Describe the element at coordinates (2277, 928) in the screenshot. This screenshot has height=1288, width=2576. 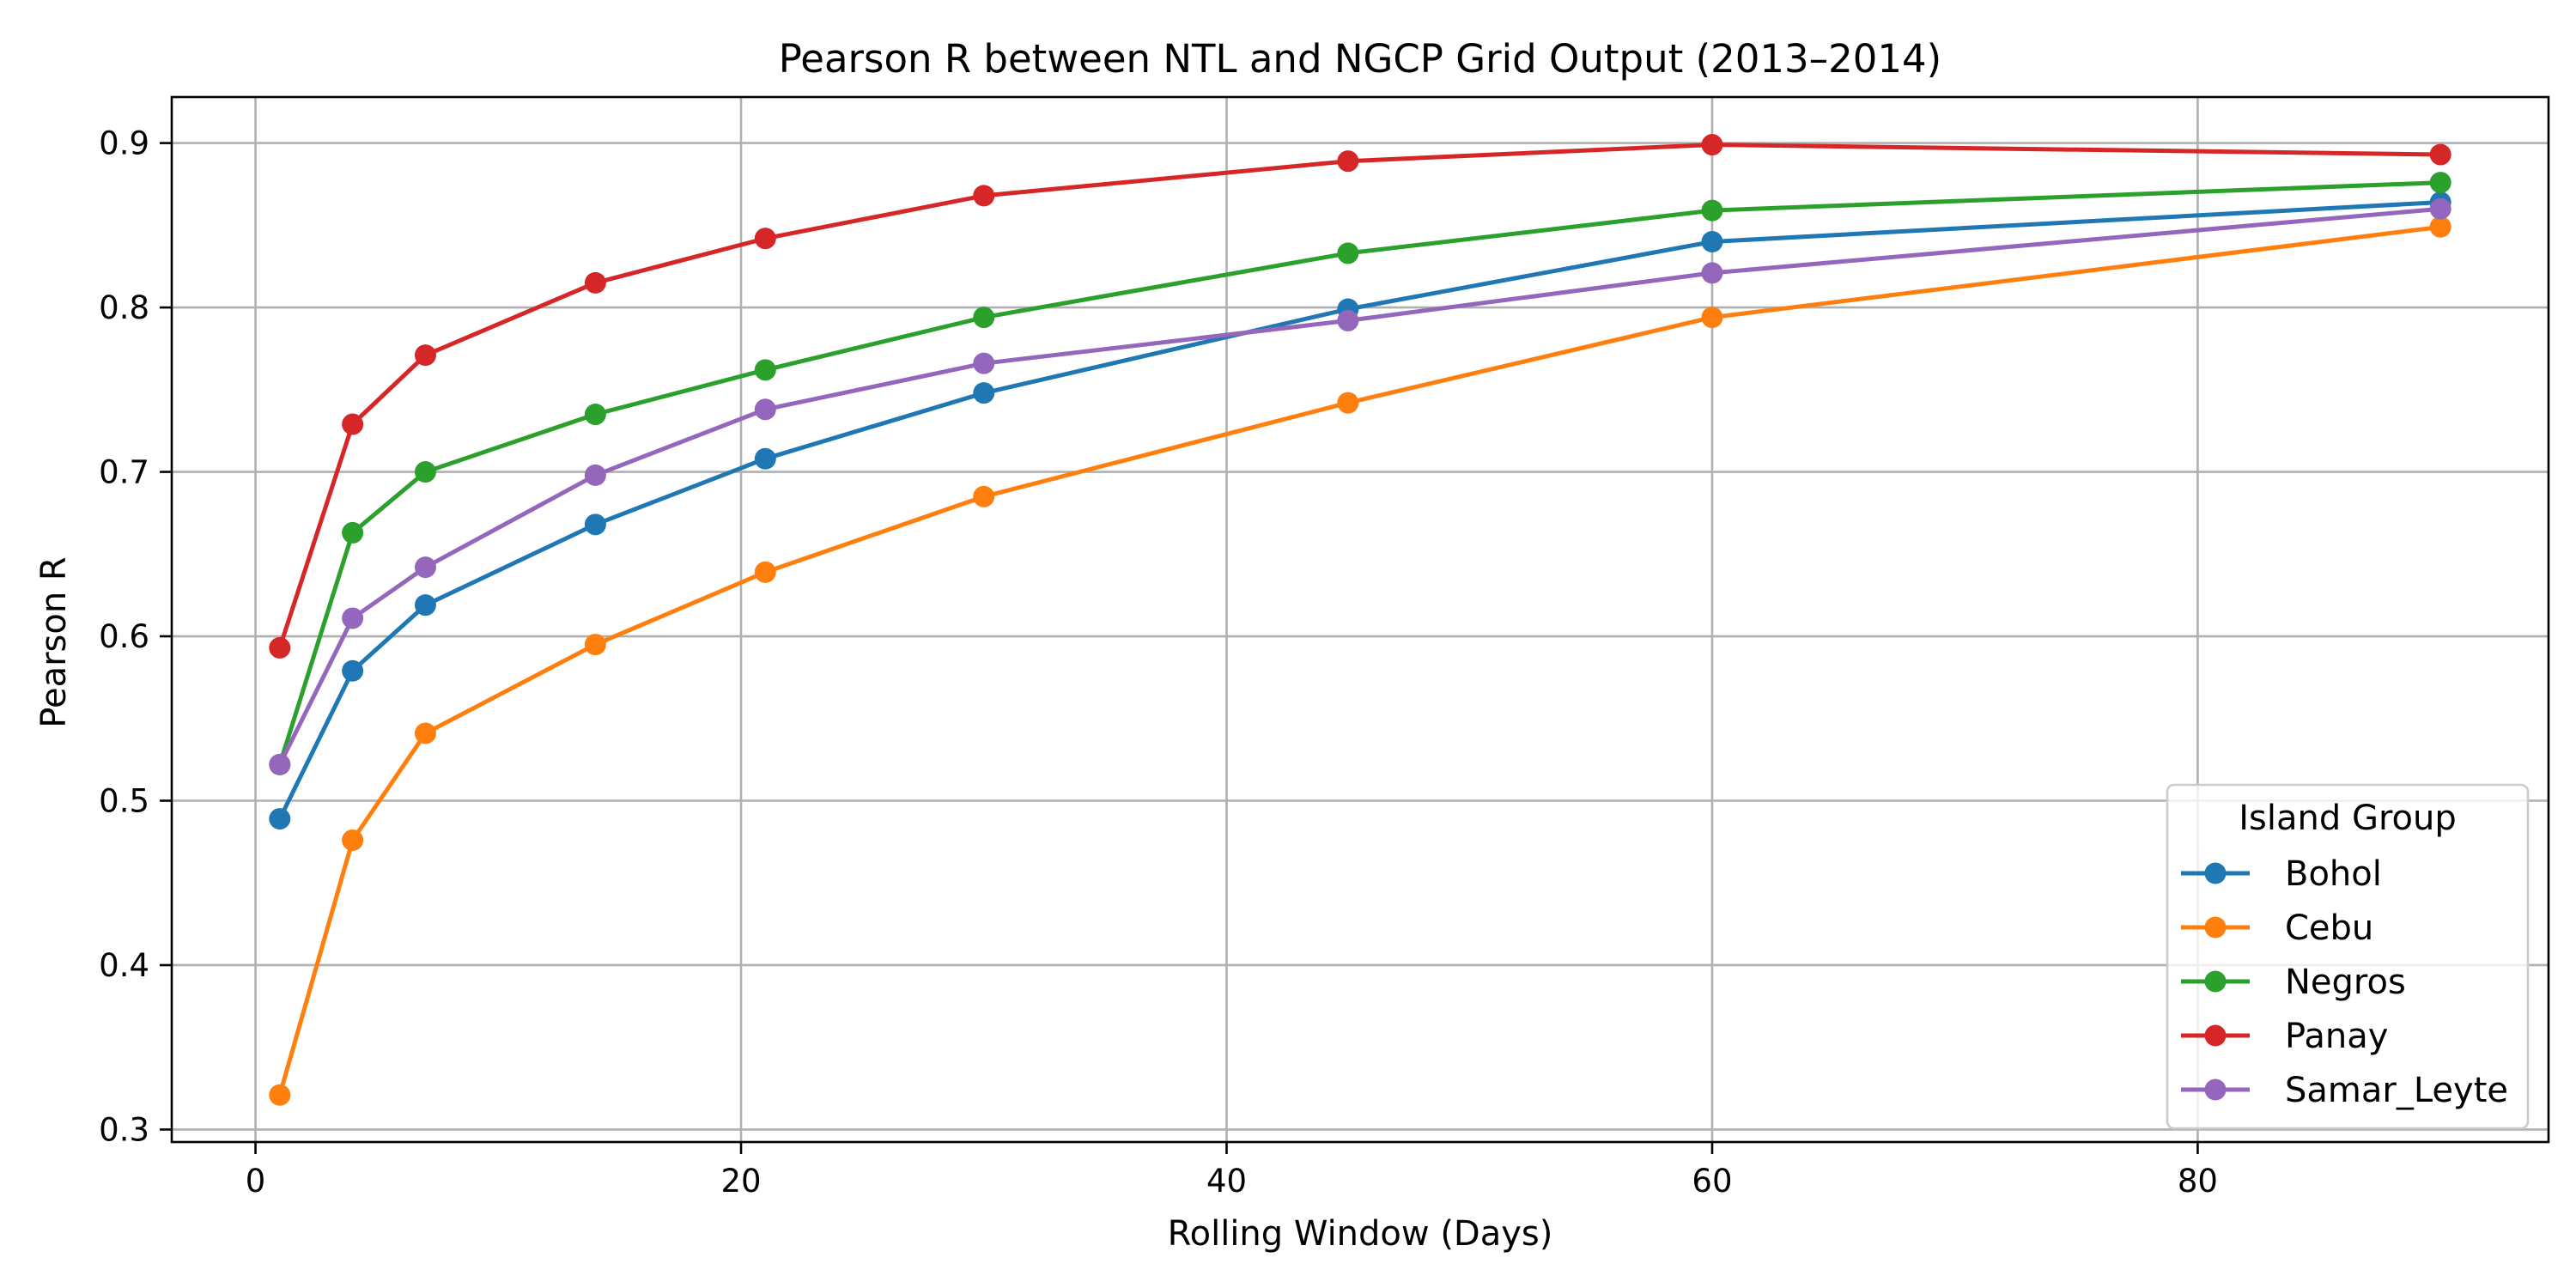
I see `legend-item: Cebu` at that location.